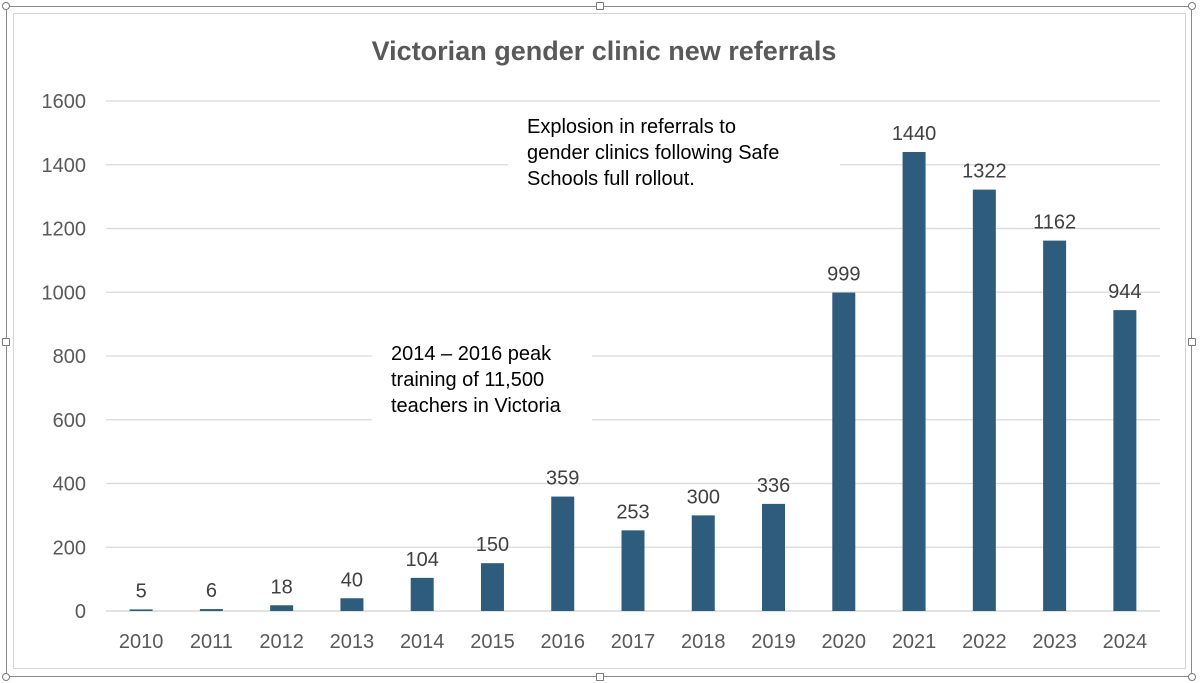 The height and width of the screenshot is (683, 1200). I want to click on y-tick-label: 600, so click(69, 421).